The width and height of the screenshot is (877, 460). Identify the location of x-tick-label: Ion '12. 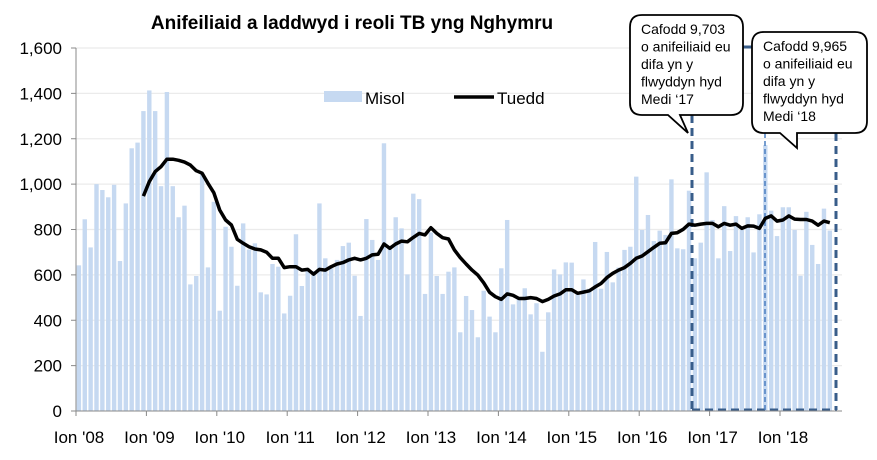
(360, 437).